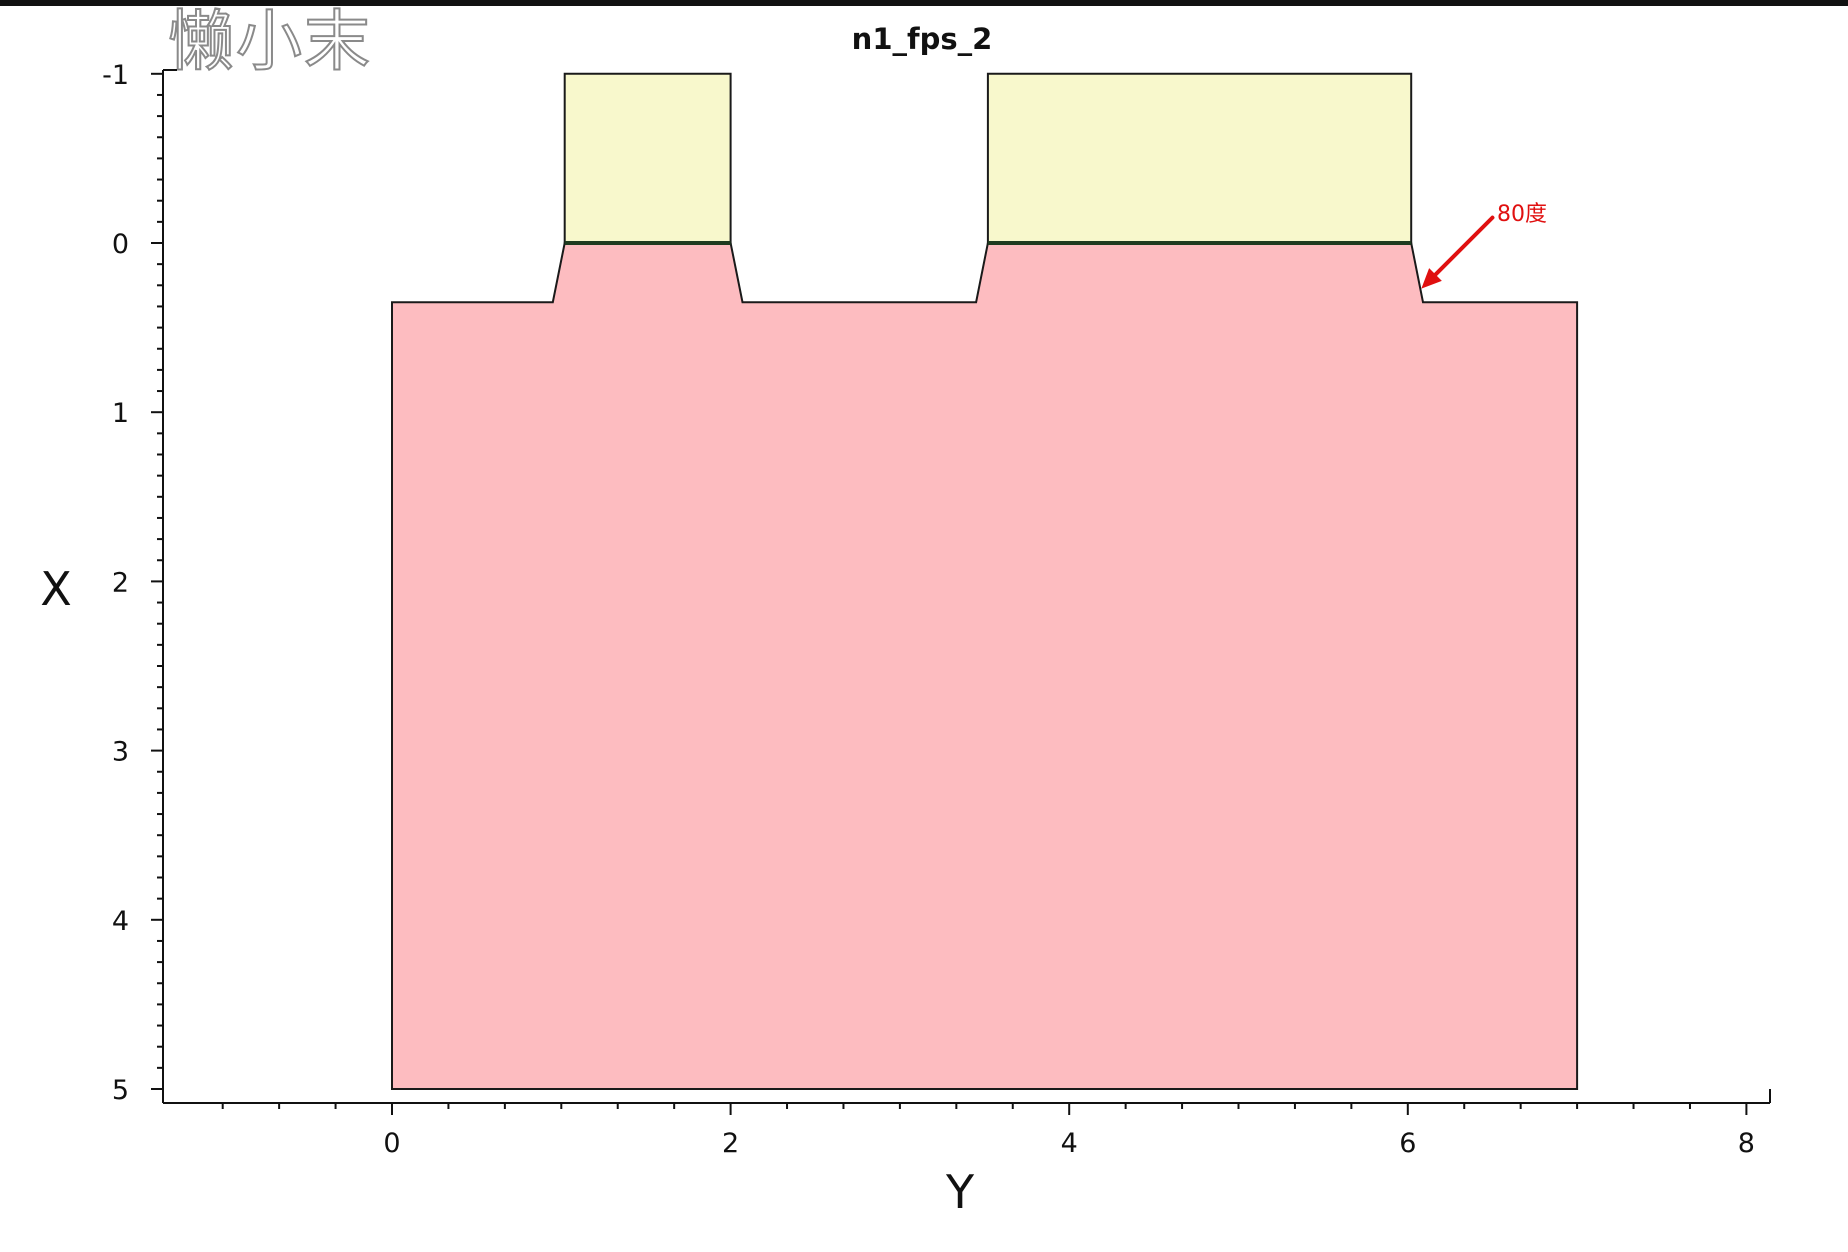 The image size is (1848, 1252). Describe the element at coordinates (1461, 249) in the screenshot. I see `annotation-arrow-shaft` at that location.